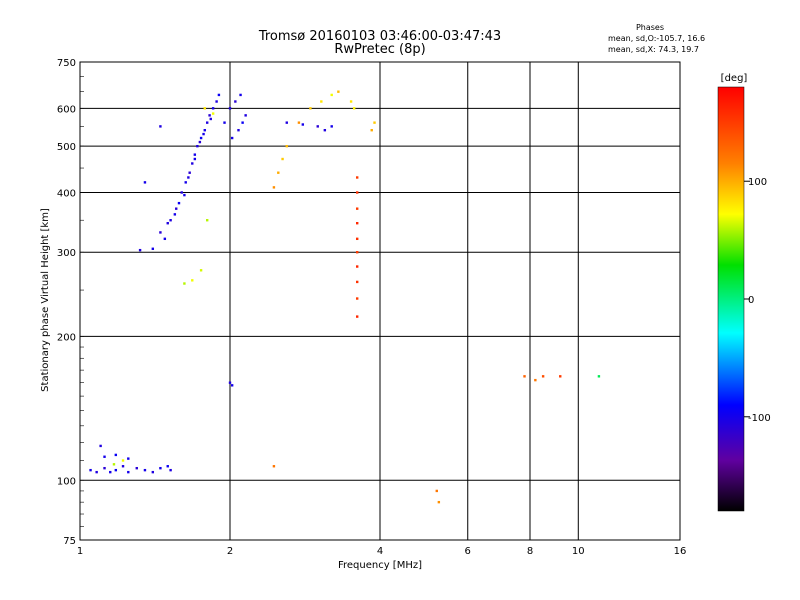 This screenshot has height=600, width=800. Describe the element at coordinates (69, 541) in the screenshot. I see `y-tick-label: 75` at that location.